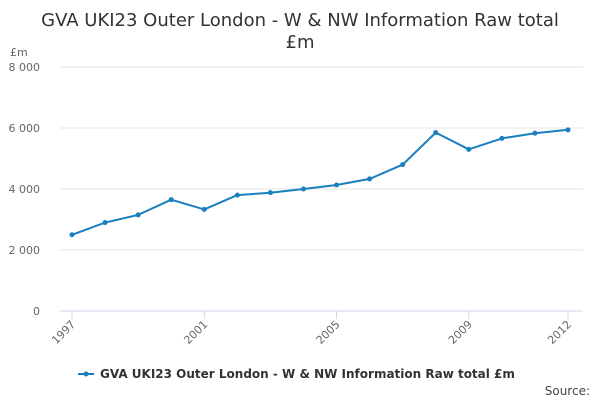  I want to click on data-point-2000, so click(171, 200).